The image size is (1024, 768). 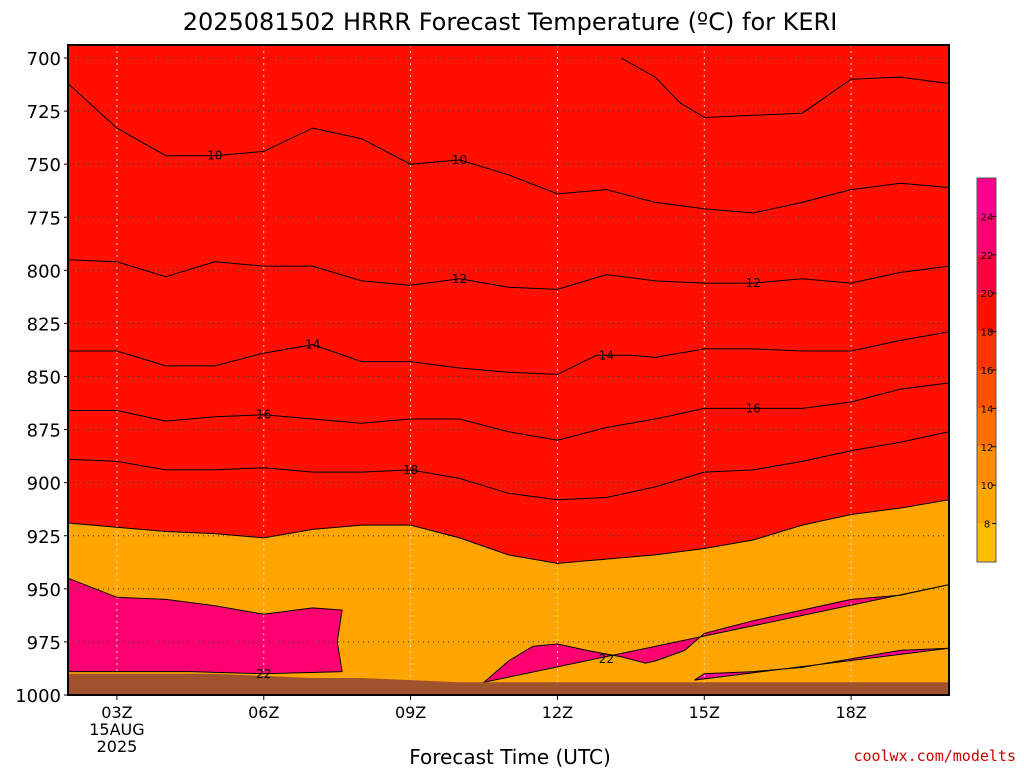 I want to click on isotherm-label: 18, so click(x=410, y=470).